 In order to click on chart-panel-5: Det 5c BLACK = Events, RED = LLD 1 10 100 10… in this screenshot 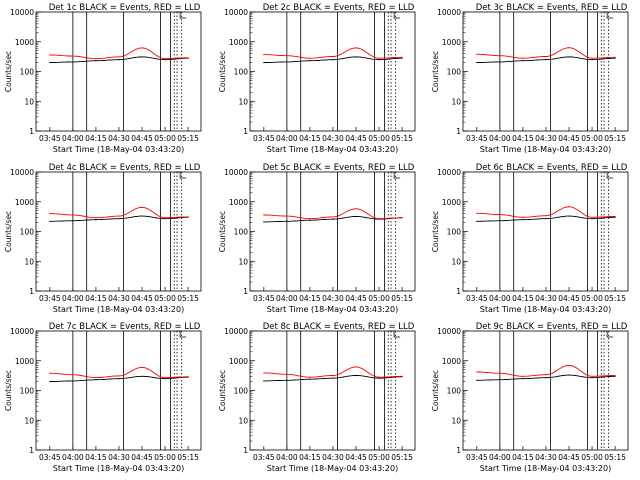, I will do `click(317, 238)`.